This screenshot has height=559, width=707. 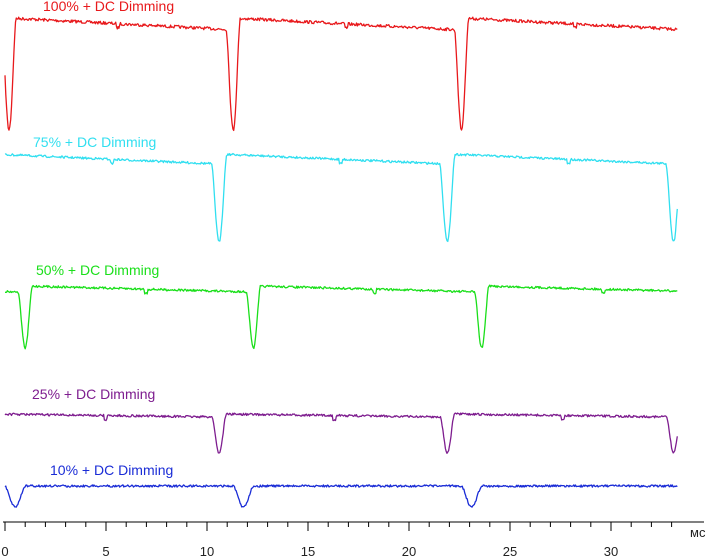 I want to click on x-tick-label: 30, so click(x=611, y=551).